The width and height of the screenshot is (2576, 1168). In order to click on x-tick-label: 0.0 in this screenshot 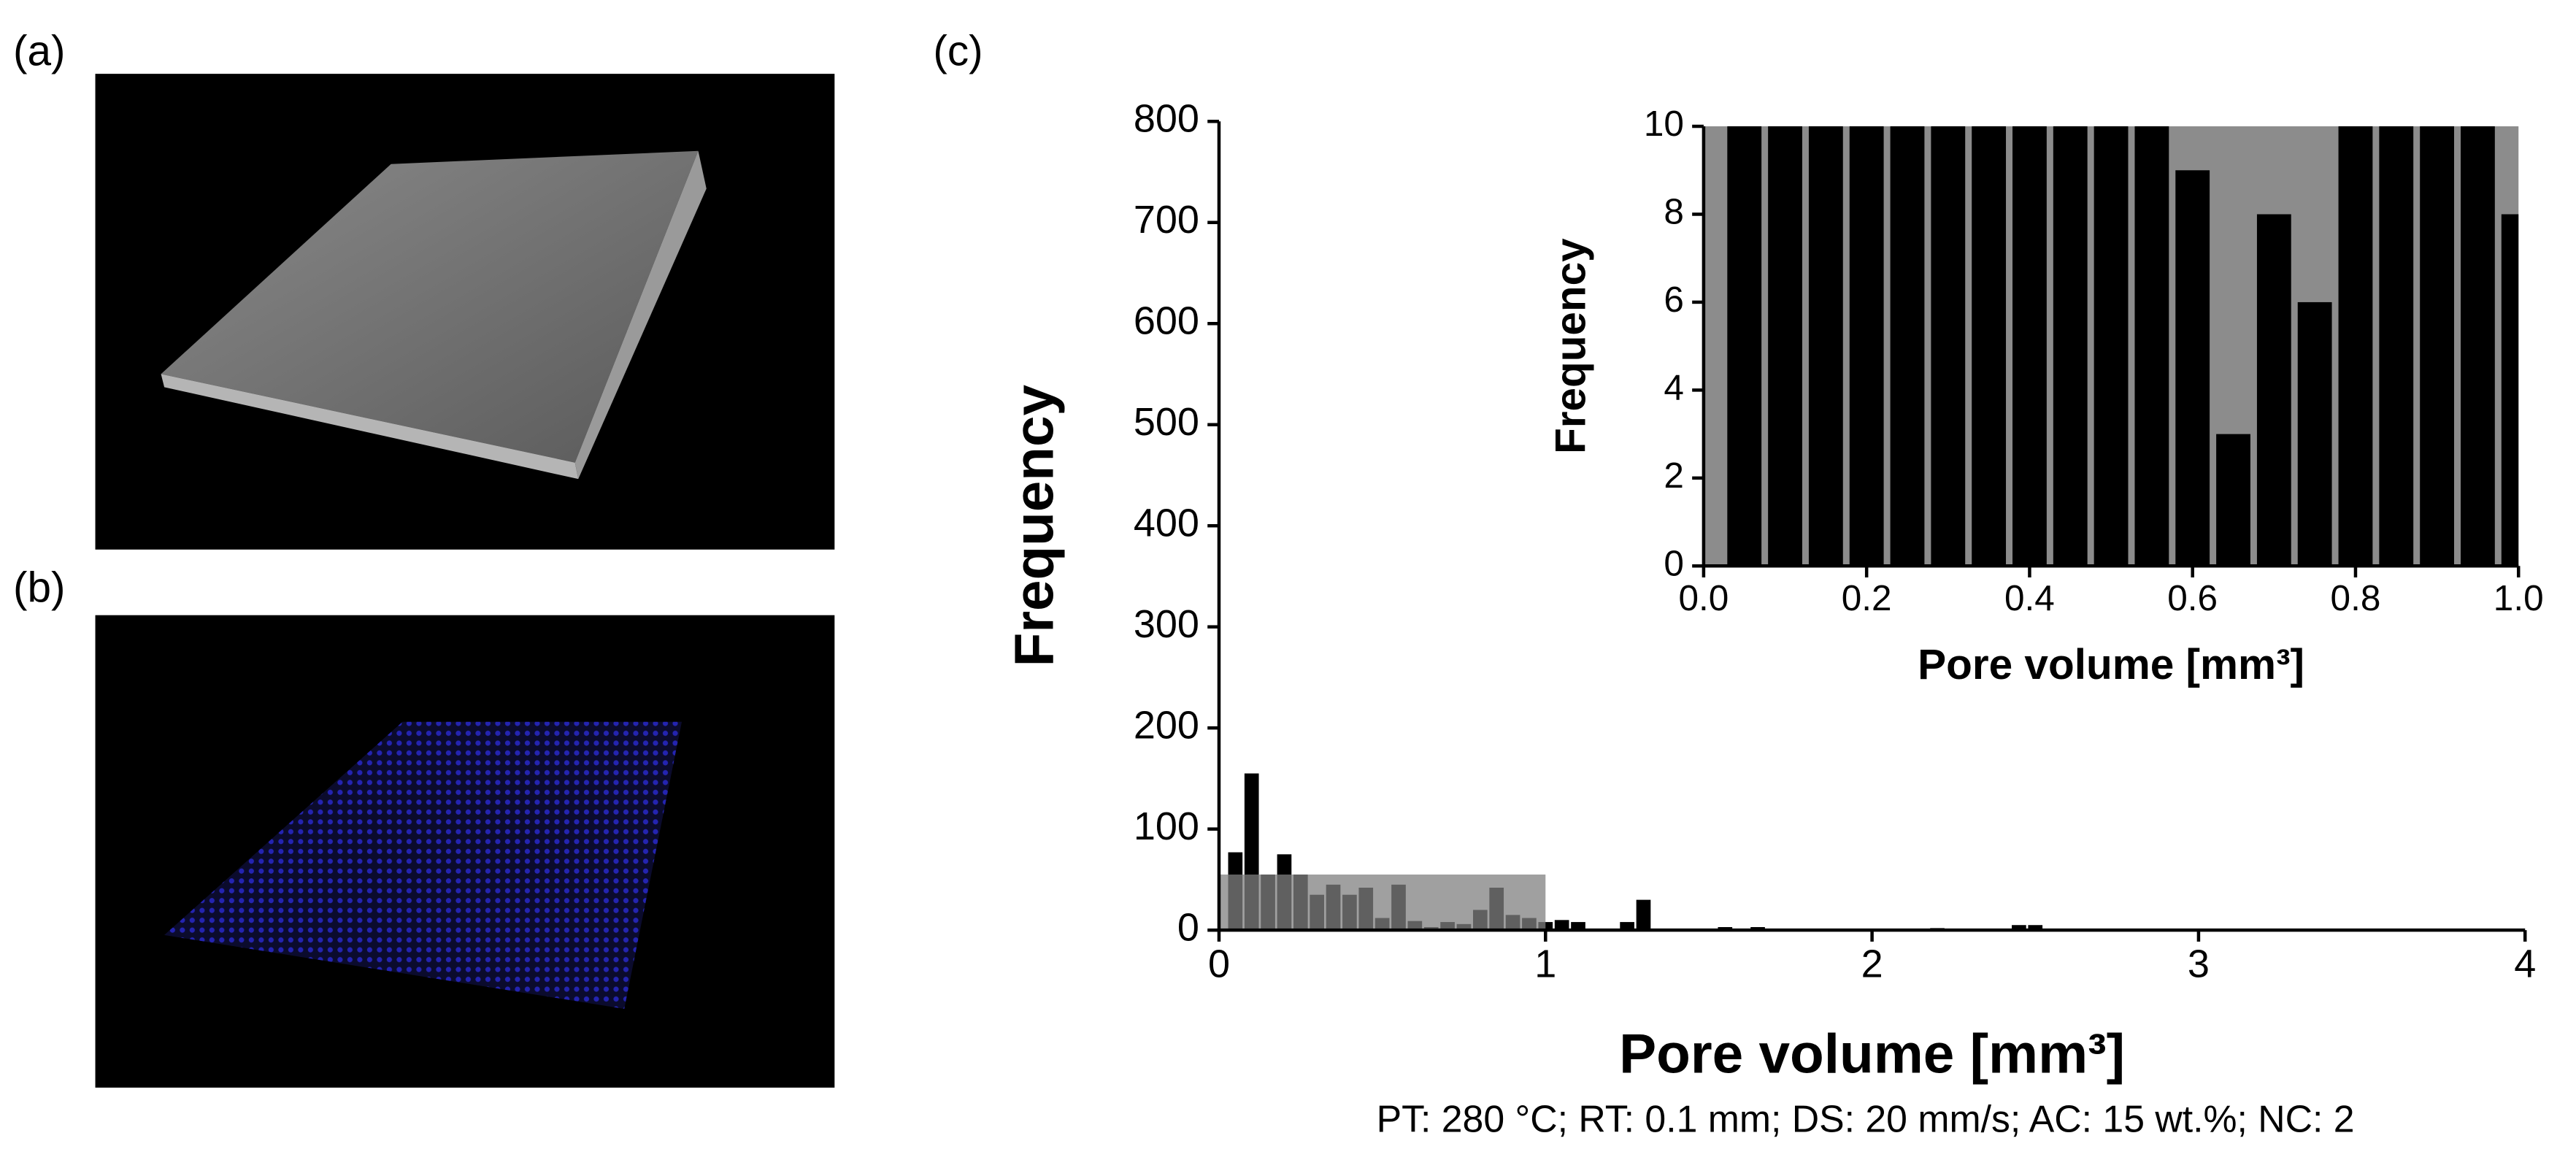, I will do `click(1703, 598)`.